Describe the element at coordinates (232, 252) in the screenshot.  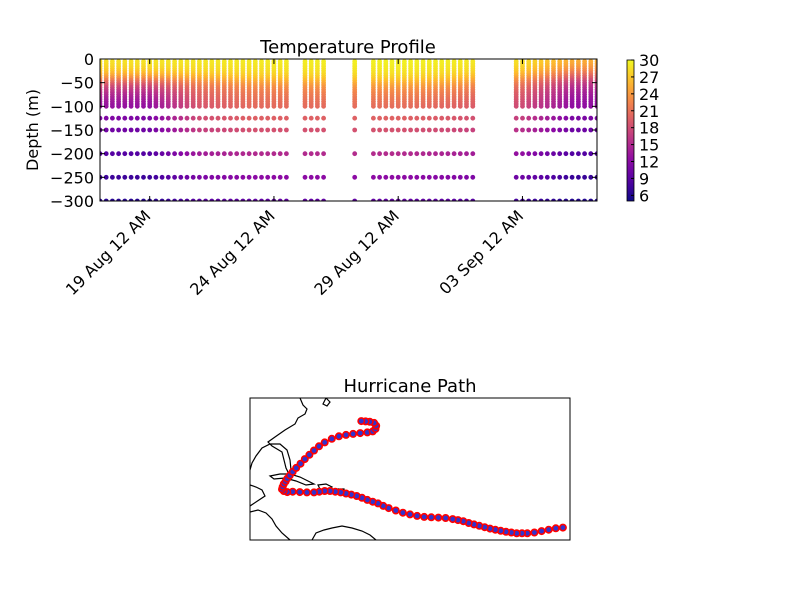
I see `x-tick-label: 24 Aug 12 AM` at that location.